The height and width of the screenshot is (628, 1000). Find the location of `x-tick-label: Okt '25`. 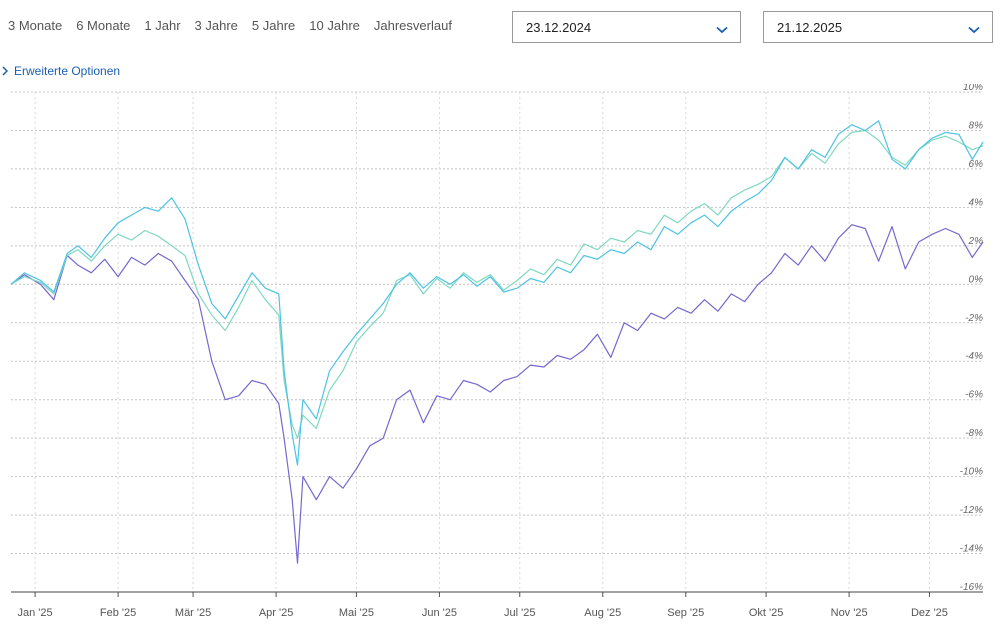

x-tick-label: Okt '25 is located at coordinates (766, 613).